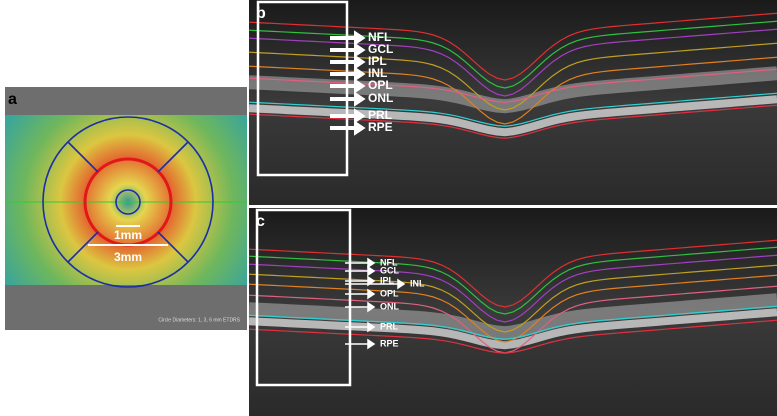 This screenshot has height=416, width=777. I want to click on retina-band, so click(512, 317).